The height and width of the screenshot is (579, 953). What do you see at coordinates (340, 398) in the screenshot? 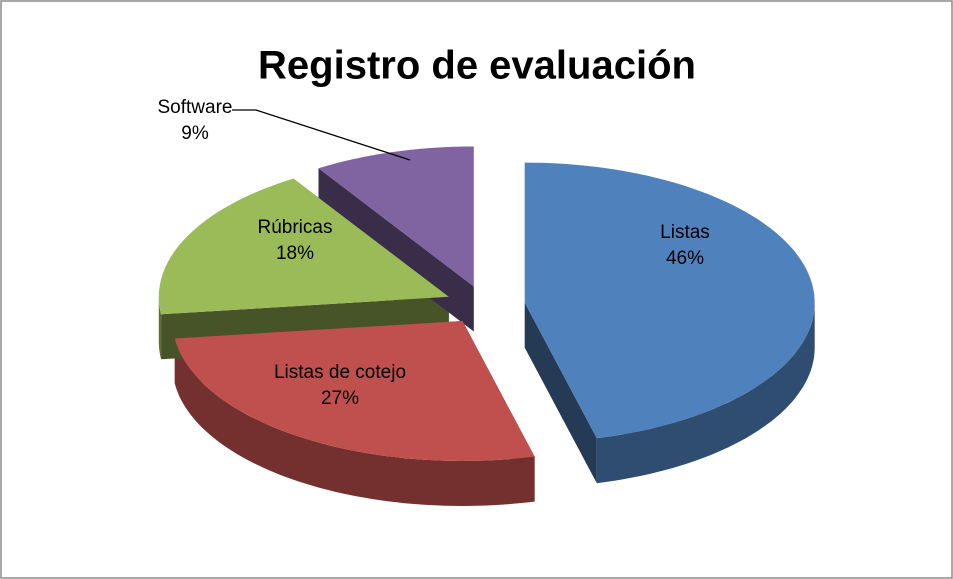
I see `slice-value-label: 27%` at bounding box center [340, 398].